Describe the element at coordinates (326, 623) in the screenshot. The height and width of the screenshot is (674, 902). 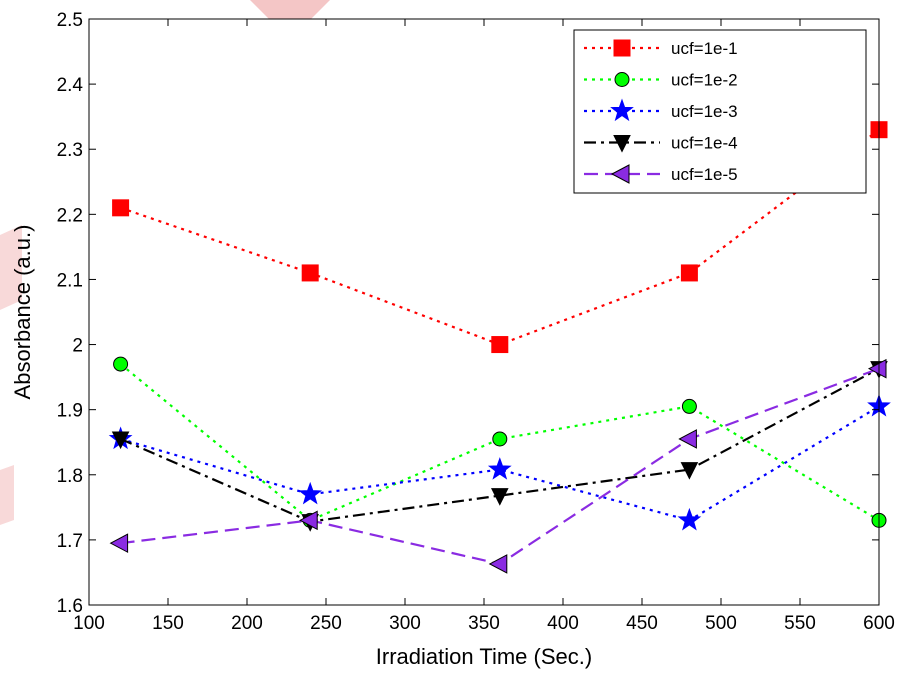
I see `x-tick-label: 250` at that location.